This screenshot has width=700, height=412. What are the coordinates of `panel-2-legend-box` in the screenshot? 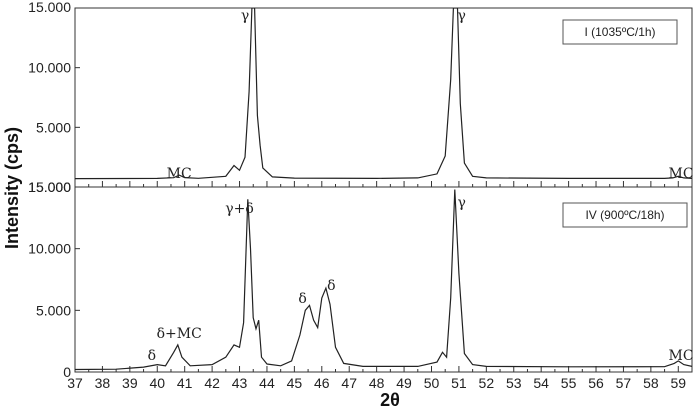 It's located at (625, 215).